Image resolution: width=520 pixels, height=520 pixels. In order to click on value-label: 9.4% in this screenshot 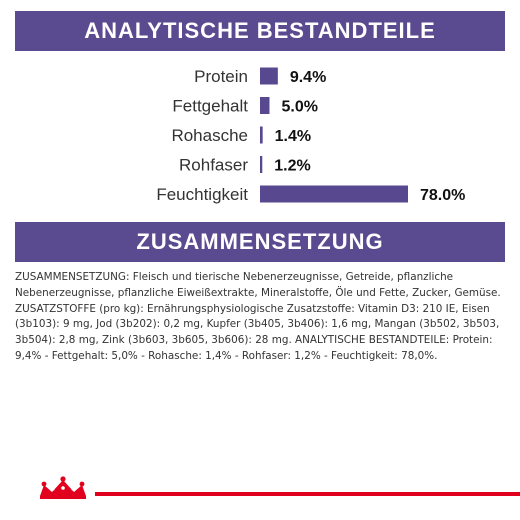, I will do `click(308, 77)`.